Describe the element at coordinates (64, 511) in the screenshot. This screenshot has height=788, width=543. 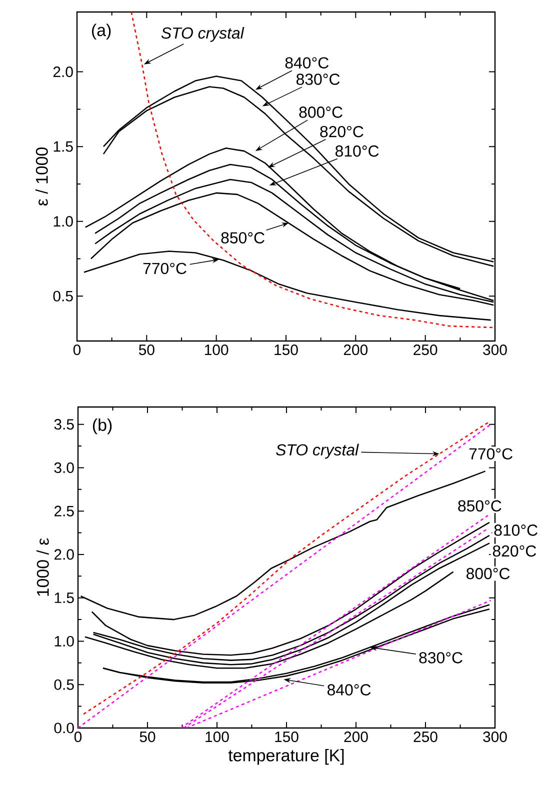
I see `y-tick-label: 2.5` at that location.